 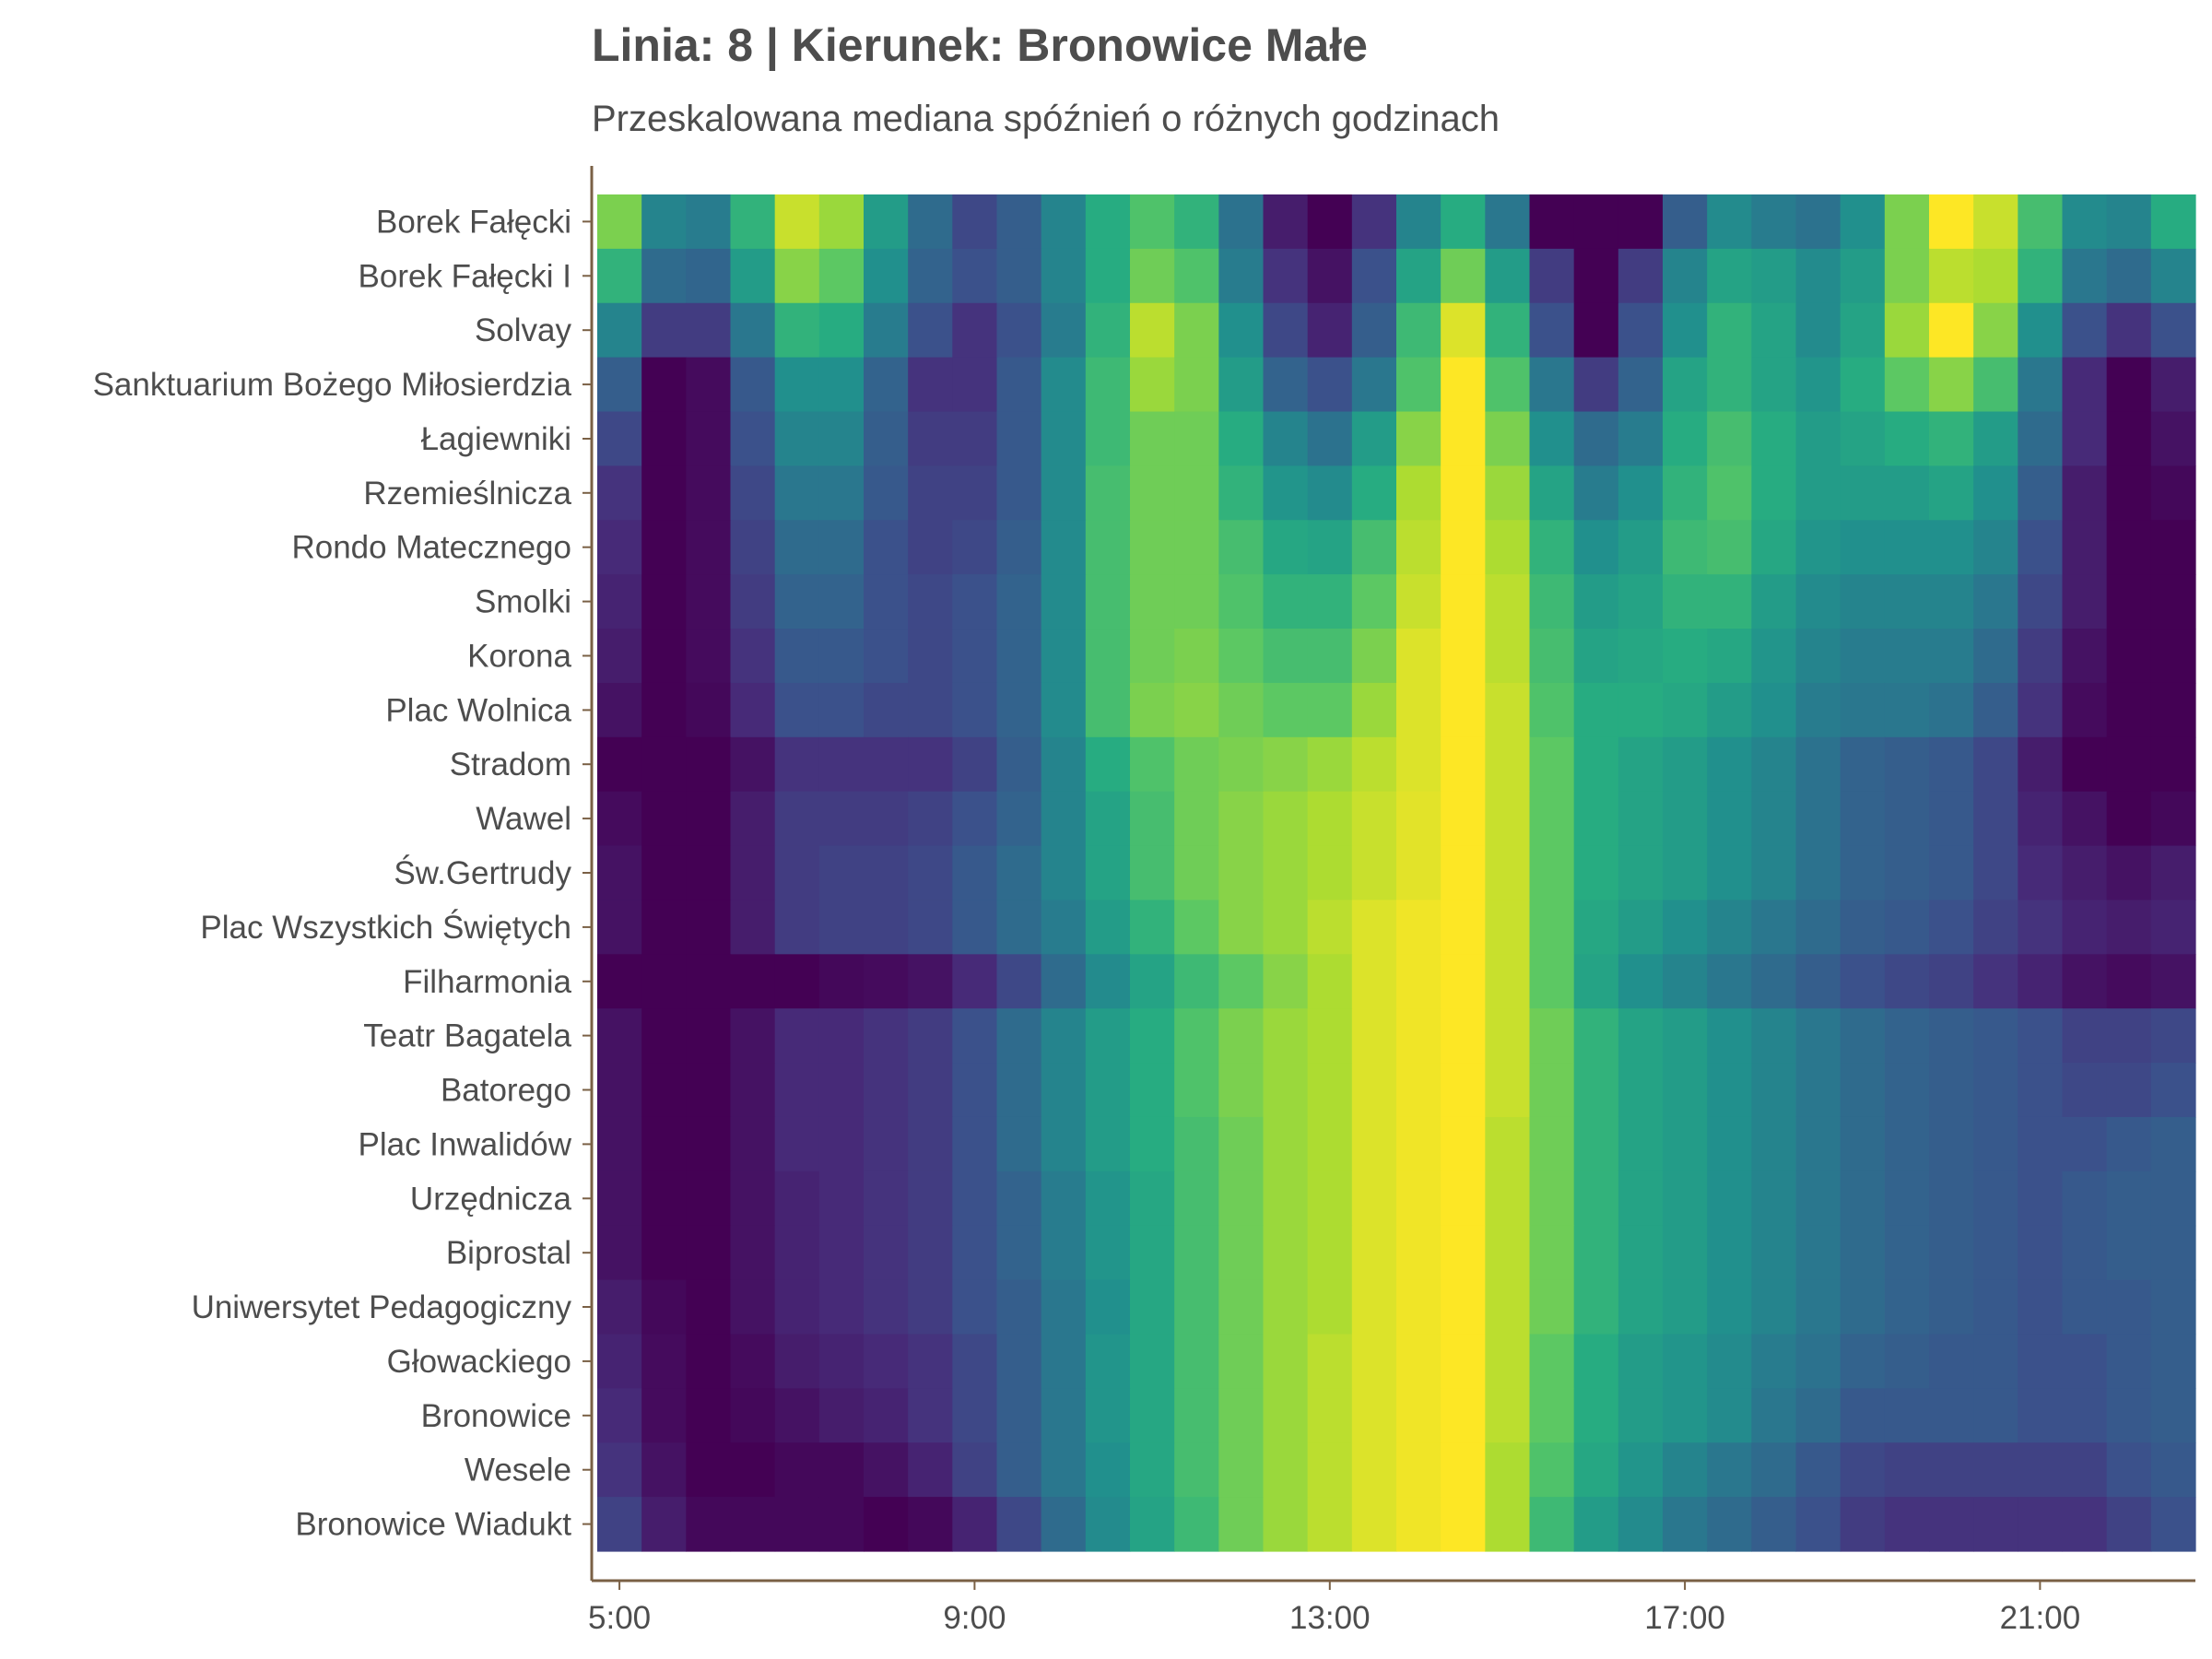 What do you see at coordinates (382, 1307) in the screenshot?
I see `y-tick-label: Uniwersytet Pedagogiczny` at bounding box center [382, 1307].